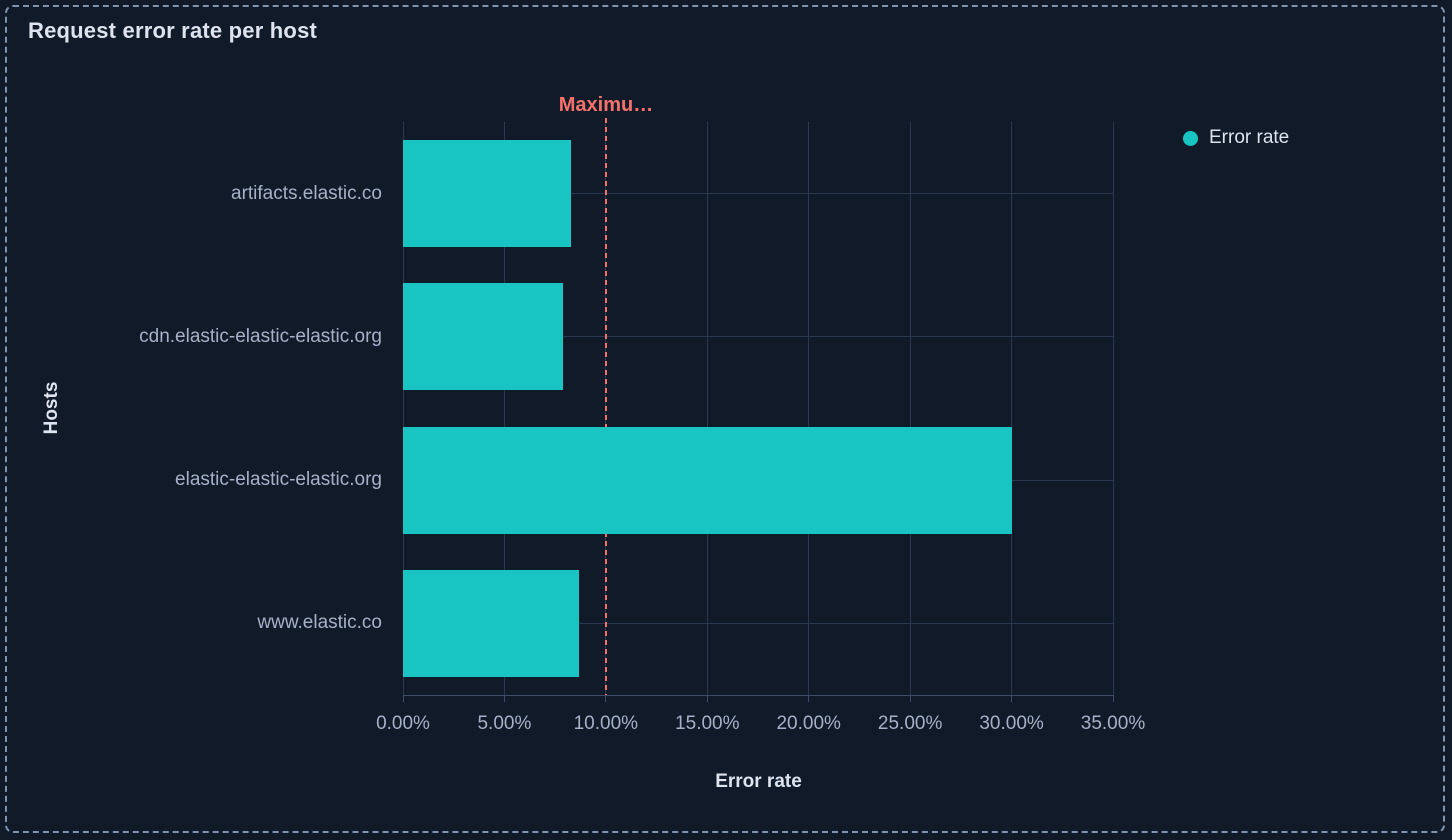 This screenshot has height=840, width=1452. What do you see at coordinates (809, 408) in the screenshot?
I see `x-gridline-20.00%` at bounding box center [809, 408].